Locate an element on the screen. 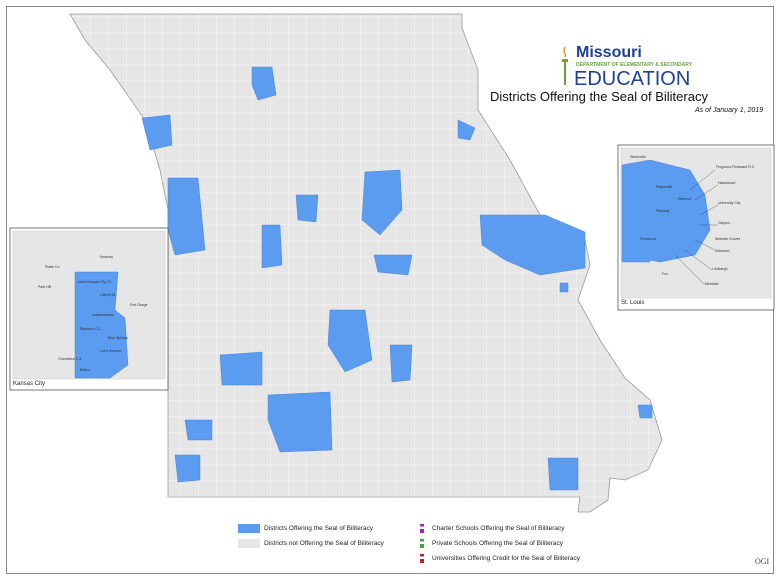 This screenshot has height=585, width=780. stl-label: Kirkwood is located at coordinates (722, 251).